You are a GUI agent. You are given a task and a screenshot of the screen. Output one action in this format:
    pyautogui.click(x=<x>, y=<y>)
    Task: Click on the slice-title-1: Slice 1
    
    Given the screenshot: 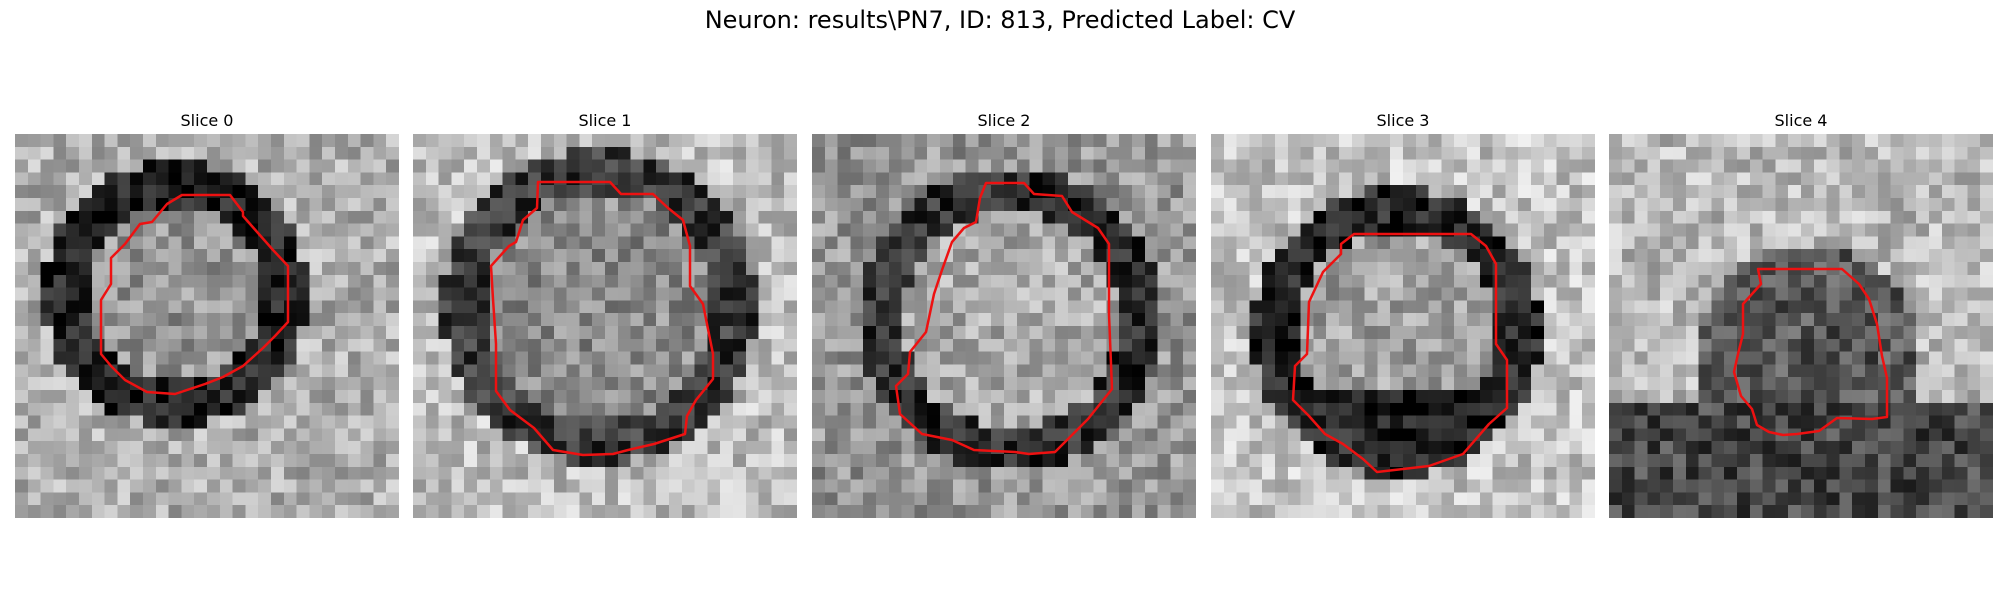 What is the action you would take?
    pyautogui.click(x=605, y=120)
    